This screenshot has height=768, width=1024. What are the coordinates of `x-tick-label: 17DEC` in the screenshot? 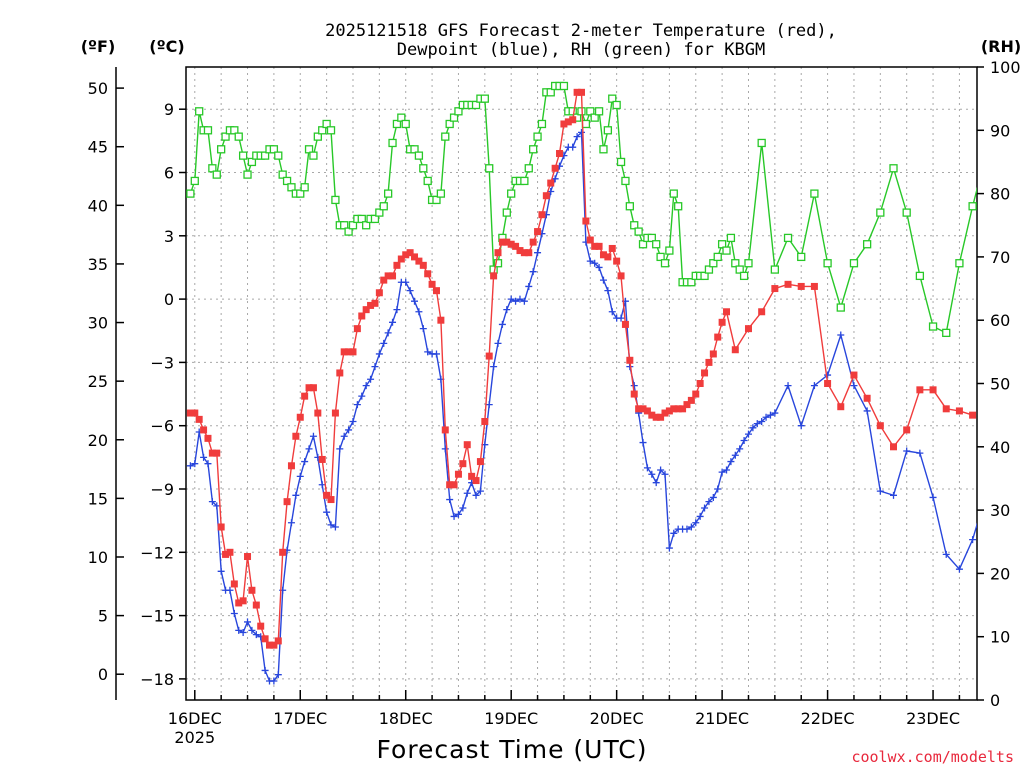 It's located at (300, 718).